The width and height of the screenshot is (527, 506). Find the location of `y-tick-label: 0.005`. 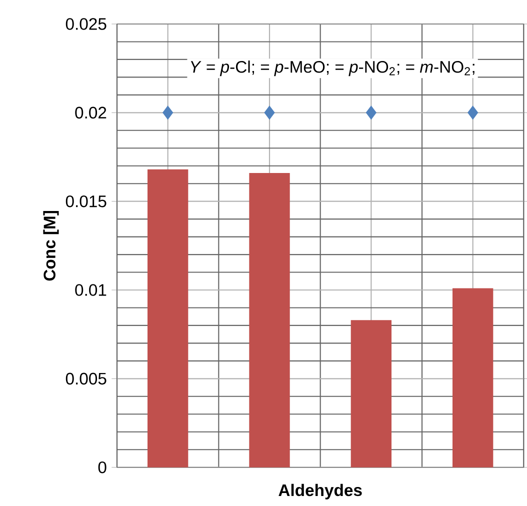

y-tick-label: 0.005 is located at coordinates (86, 378).